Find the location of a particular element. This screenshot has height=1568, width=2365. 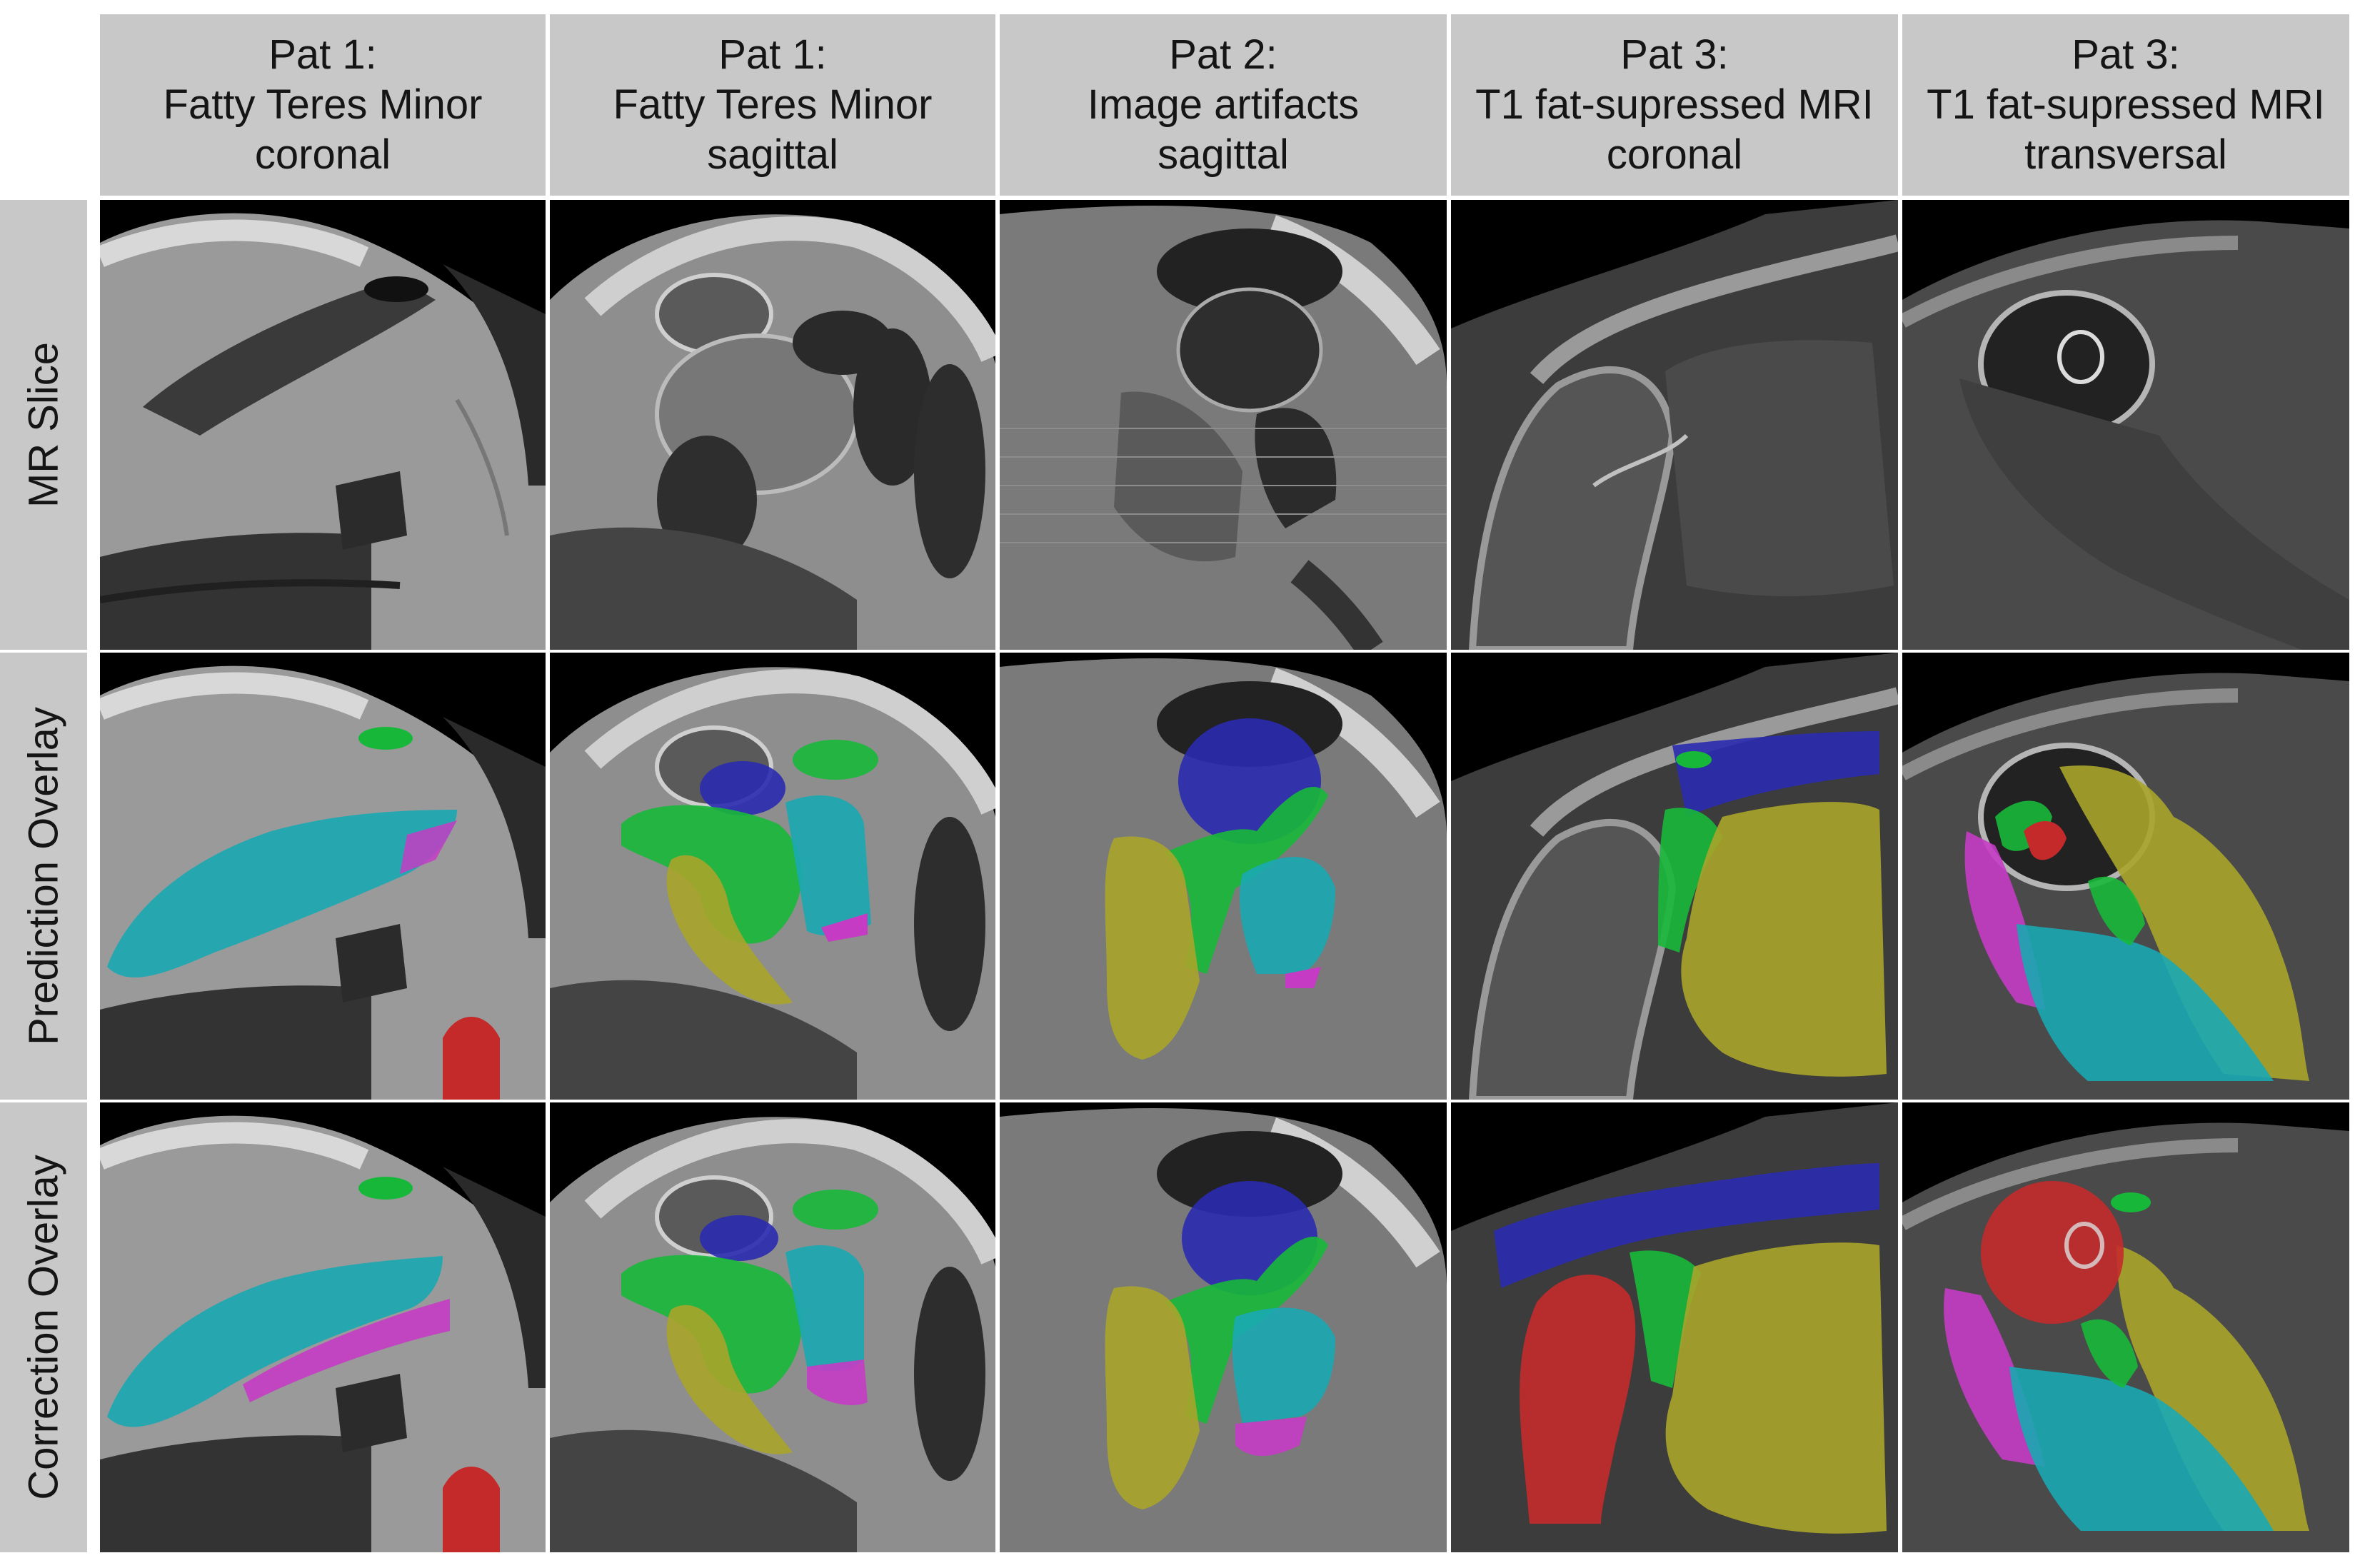

correction-overlay-pat1-coronal is located at coordinates (323, 1327).